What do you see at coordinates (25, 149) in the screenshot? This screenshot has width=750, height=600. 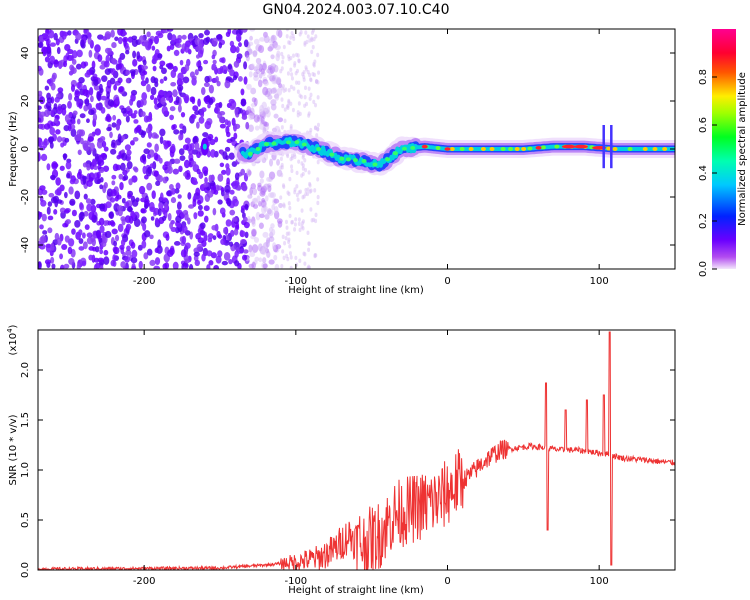 I see `y-tick-label: 0` at bounding box center [25, 149].